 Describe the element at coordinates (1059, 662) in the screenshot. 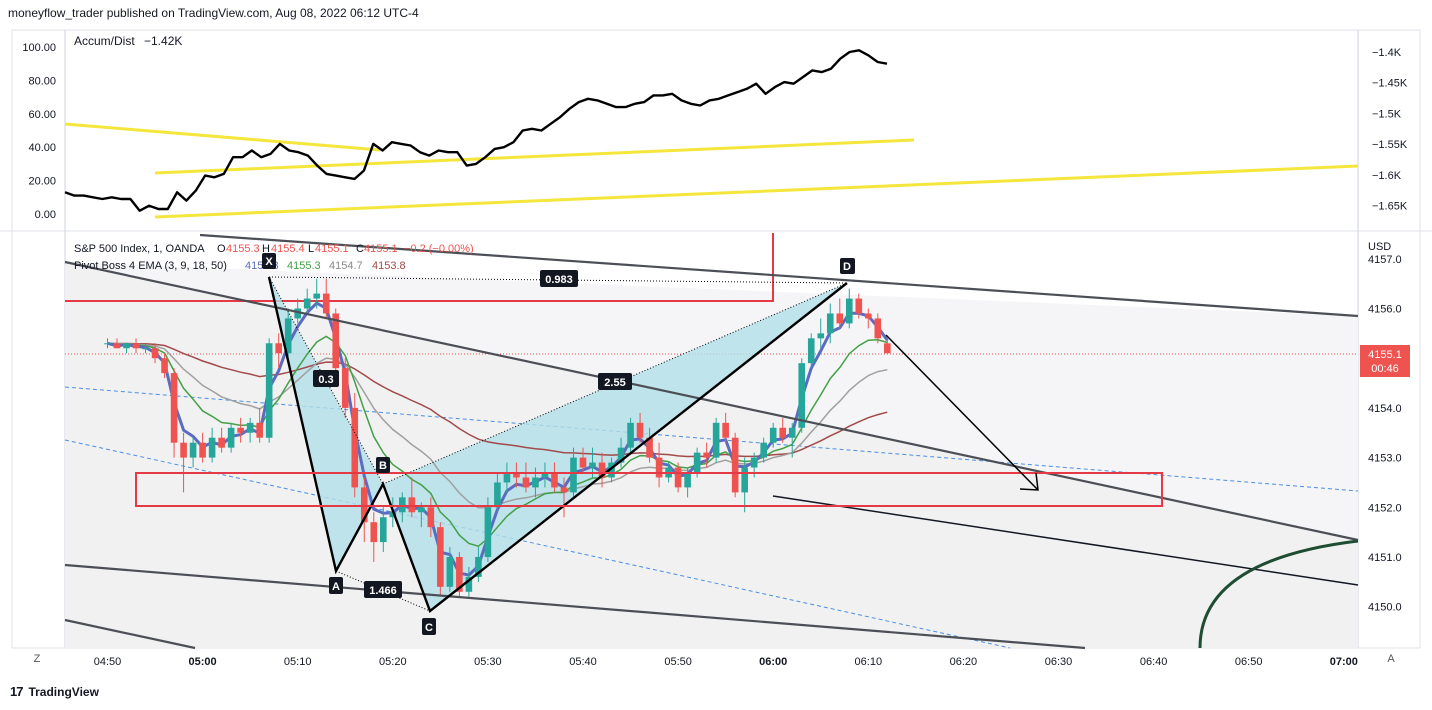

I see `time-tick: 06:30` at that location.